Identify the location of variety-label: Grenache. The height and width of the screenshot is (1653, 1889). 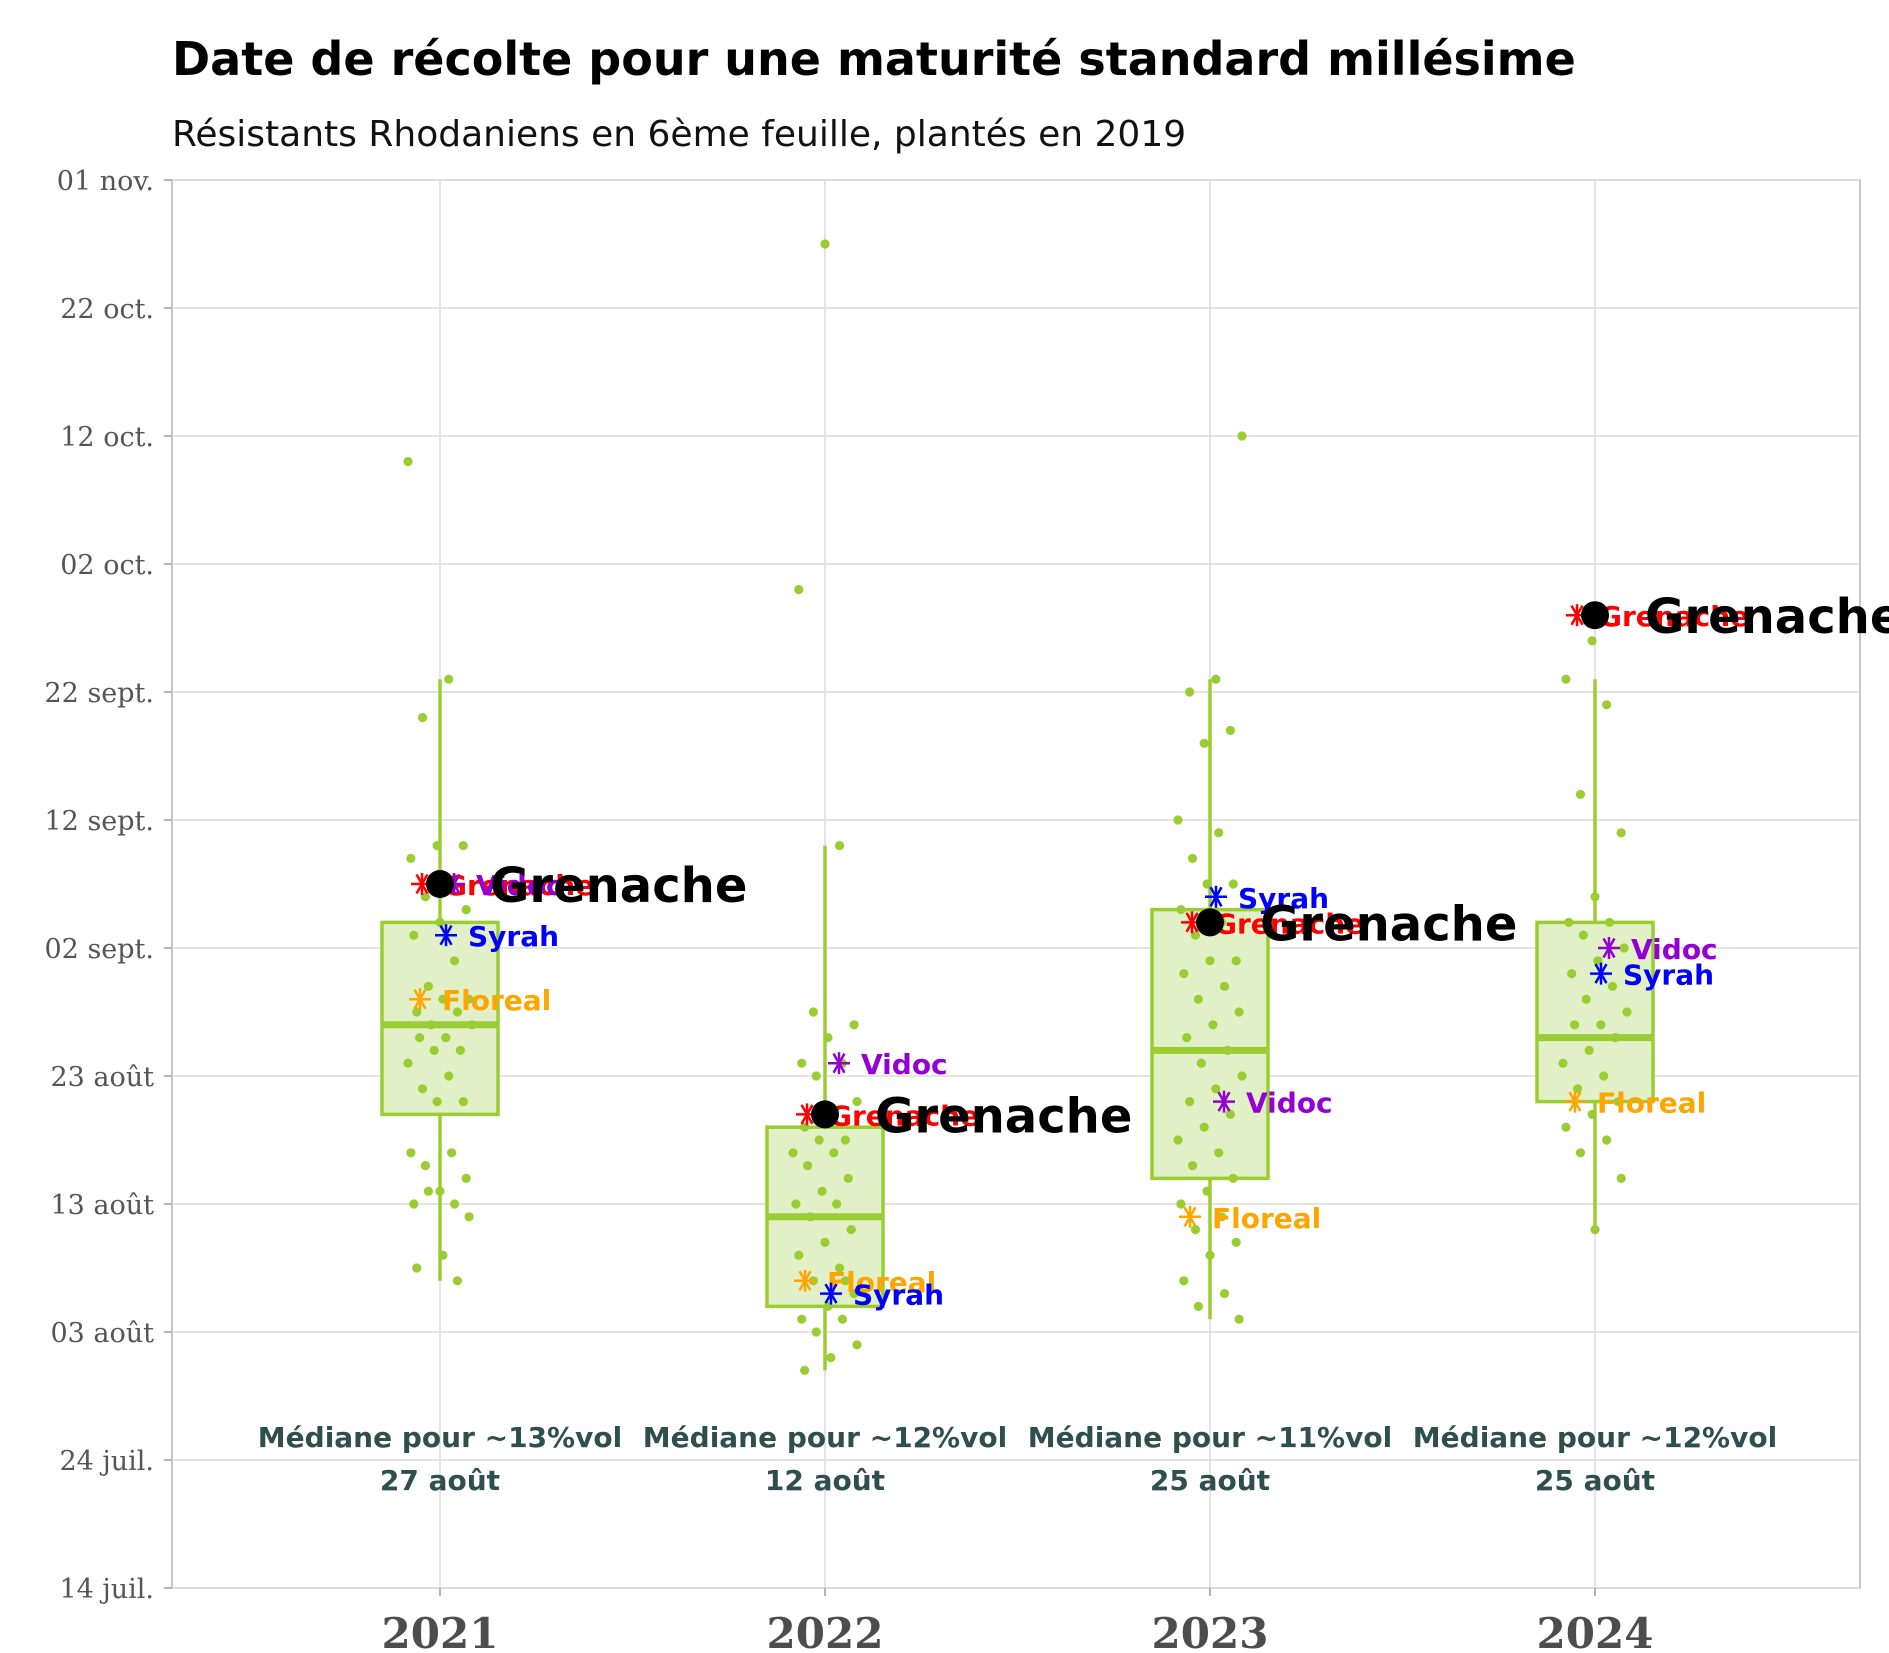
(904, 1115).